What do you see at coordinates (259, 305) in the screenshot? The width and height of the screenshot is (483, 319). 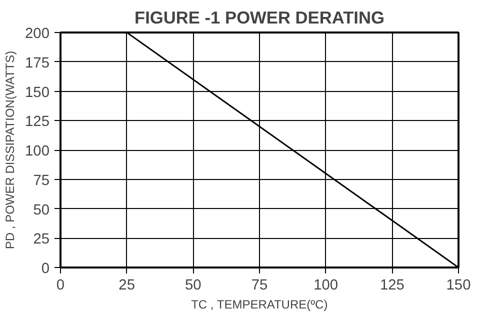 I see `x-axis-title: TC , TEMPERATURE(ºC)` at bounding box center [259, 305].